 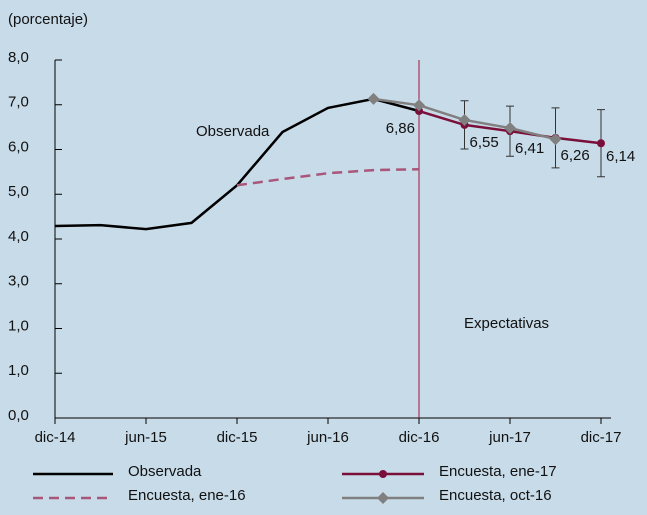 What do you see at coordinates (400, 128) in the screenshot?
I see `data-label: 6,86` at bounding box center [400, 128].